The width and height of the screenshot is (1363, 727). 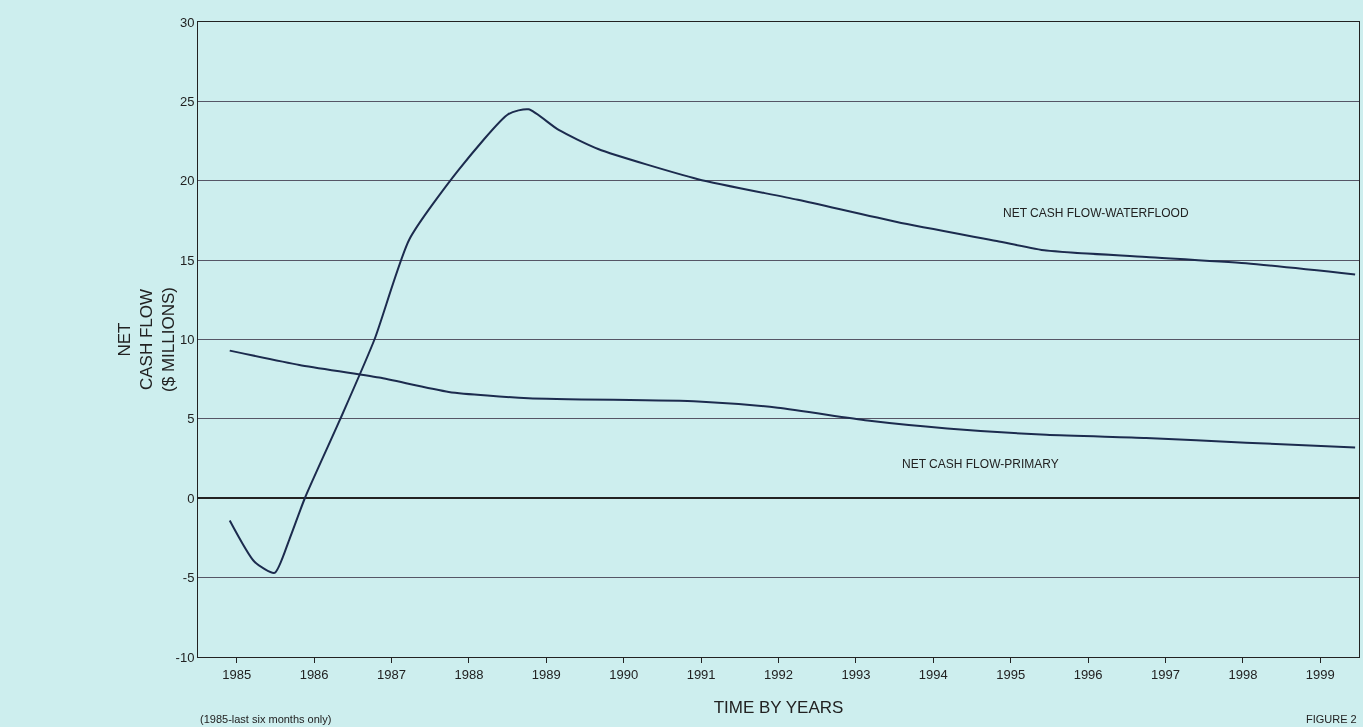 I want to click on x-tick-label: 1990, so click(x=624, y=674).